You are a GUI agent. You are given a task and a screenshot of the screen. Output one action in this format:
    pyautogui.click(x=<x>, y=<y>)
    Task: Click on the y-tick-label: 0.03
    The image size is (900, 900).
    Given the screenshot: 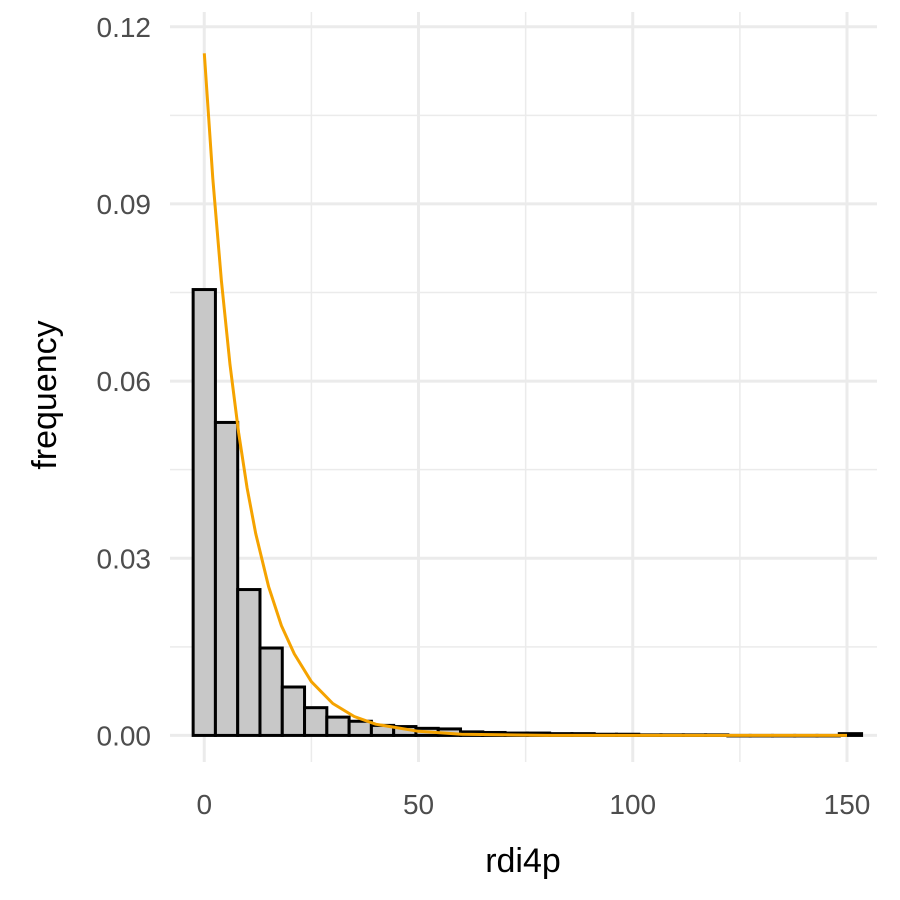 What is the action you would take?
    pyautogui.click(x=124, y=558)
    